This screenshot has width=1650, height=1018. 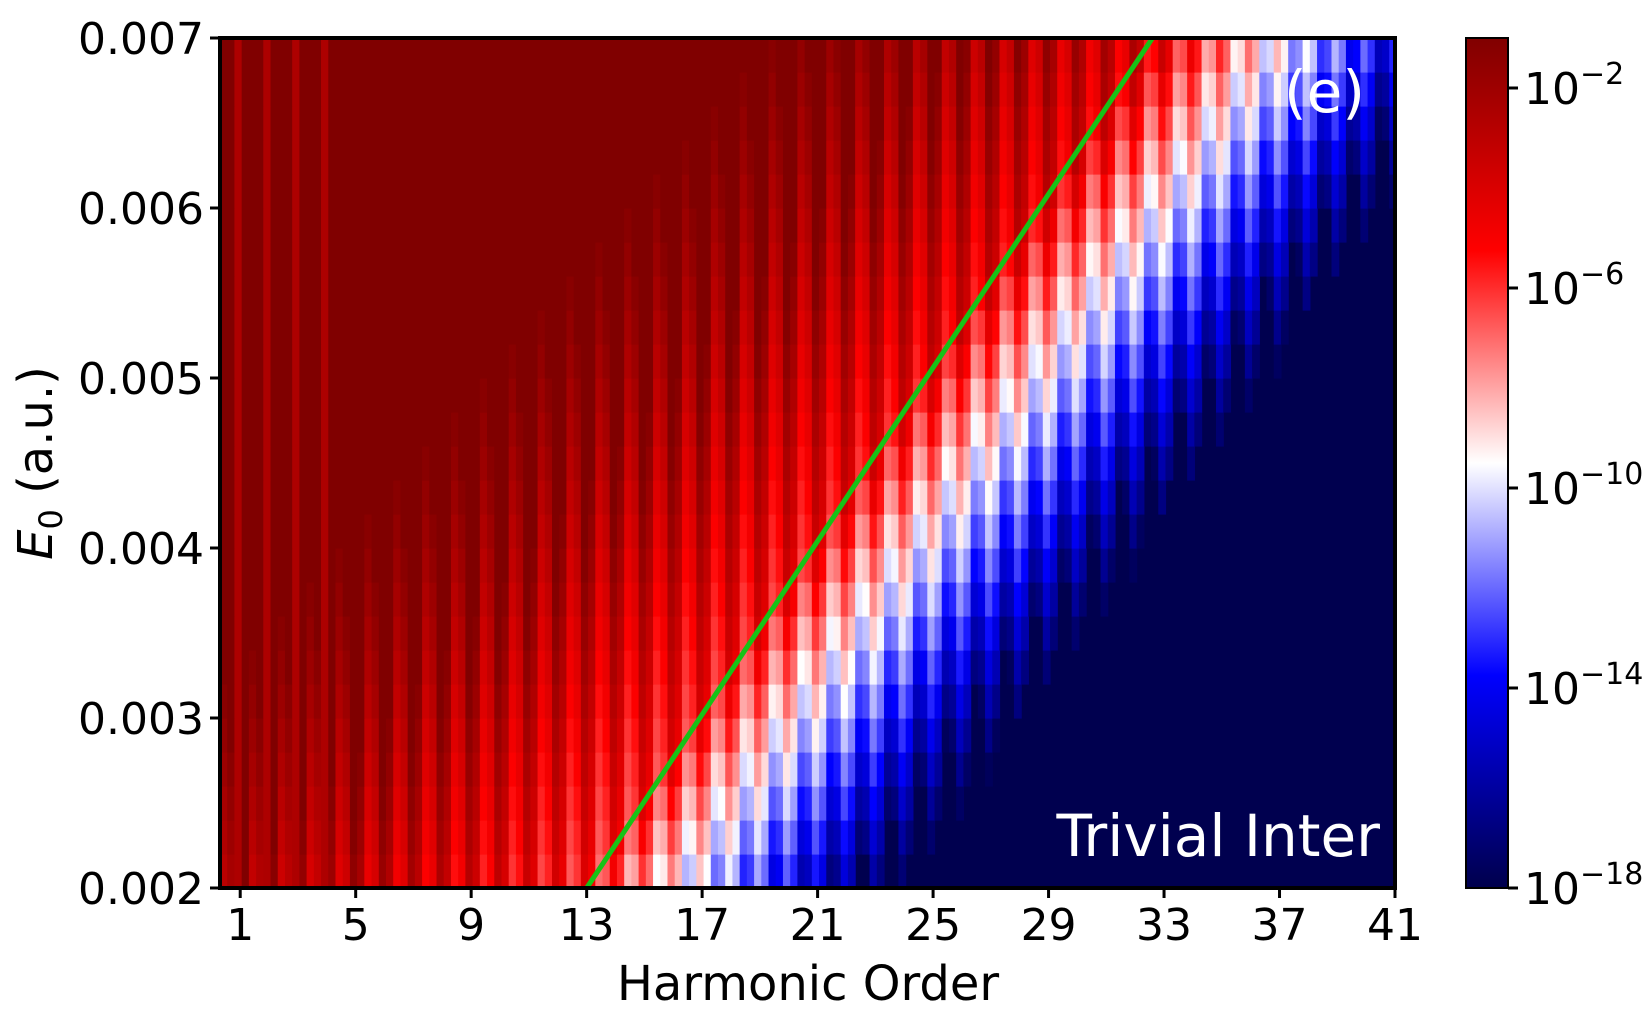 I want to click on x-tick-label: 1, so click(x=240, y=925).